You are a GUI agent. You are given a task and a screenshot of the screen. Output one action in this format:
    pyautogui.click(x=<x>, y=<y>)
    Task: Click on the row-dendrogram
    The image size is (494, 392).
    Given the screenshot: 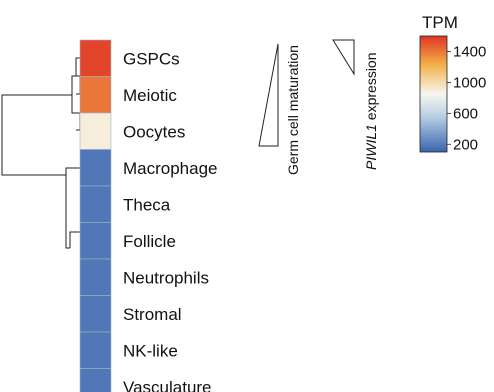 What is the action you would take?
    pyautogui.click(x=41, y=153)
    